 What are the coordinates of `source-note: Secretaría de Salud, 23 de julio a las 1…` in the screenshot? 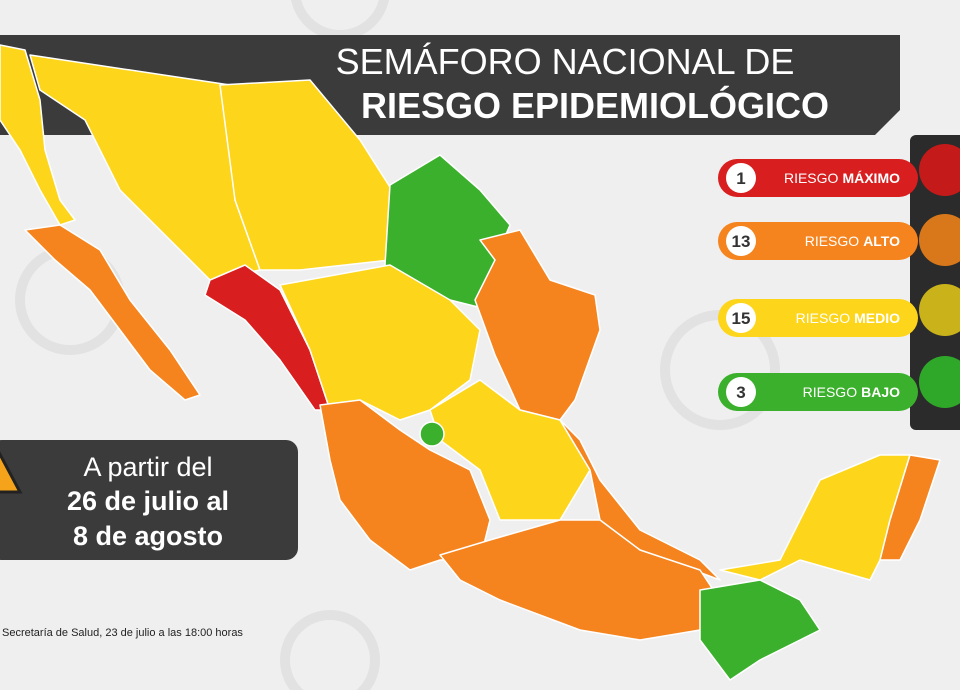 It's located at (122, 633).